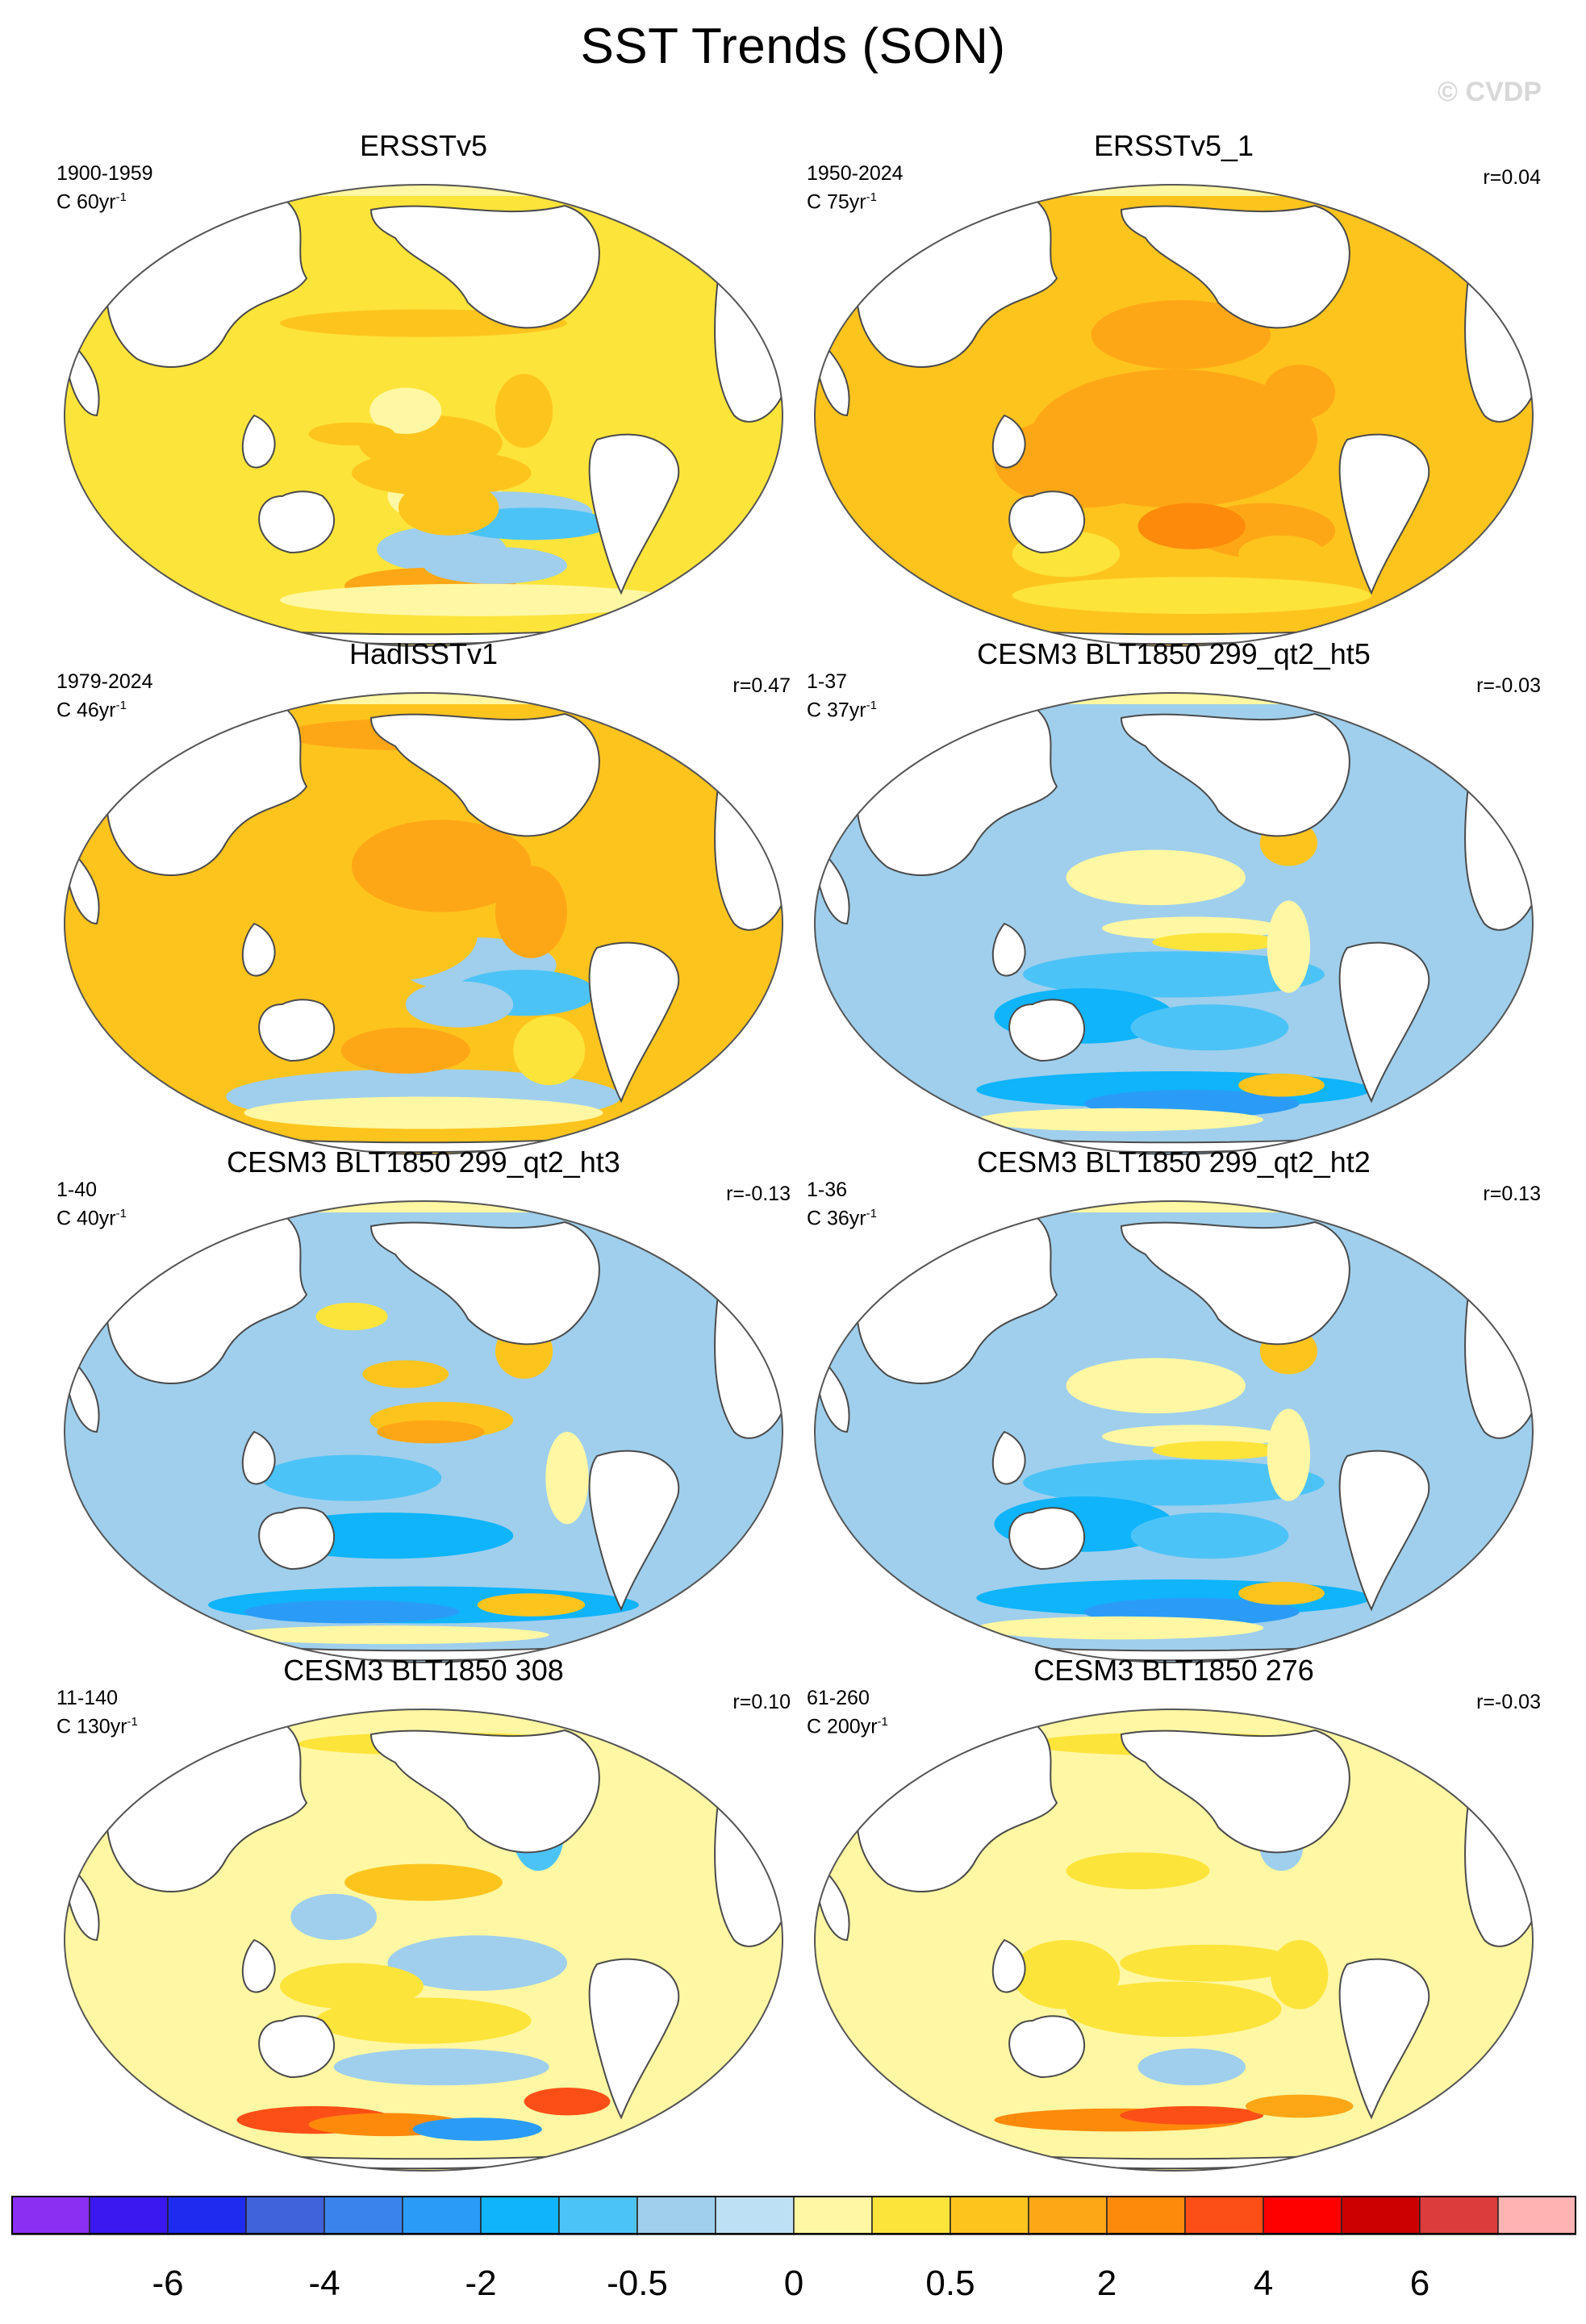  What do you see at coordinates (1174, 145) in the screenshot?
I see `panel-title: ERSSTv5_1` at bounding box center [1174, 145].